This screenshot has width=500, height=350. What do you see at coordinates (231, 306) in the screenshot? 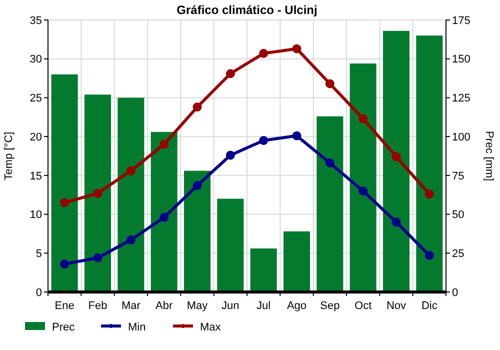
I see `x-tick-label: Jun` at bounding box center [231, 306].